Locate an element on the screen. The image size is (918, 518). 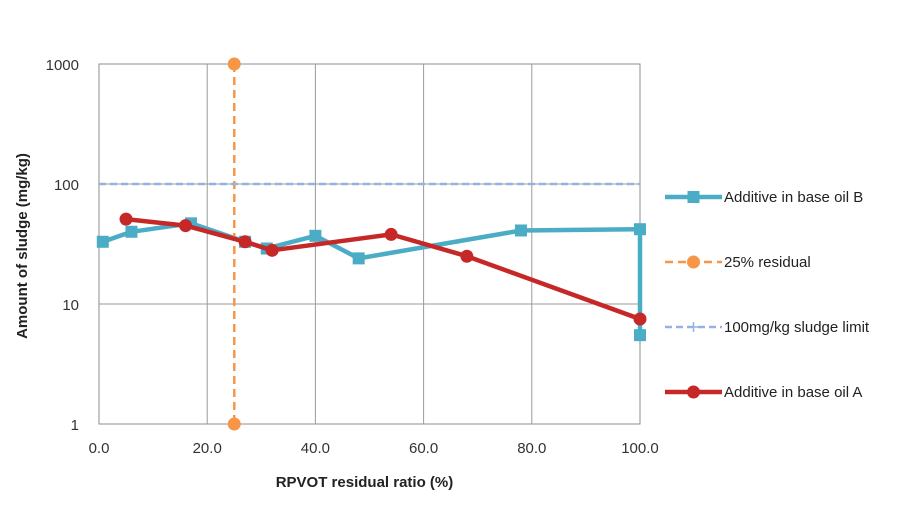
legend-label: Additive in base oil A is located at coordinates (793, 392).